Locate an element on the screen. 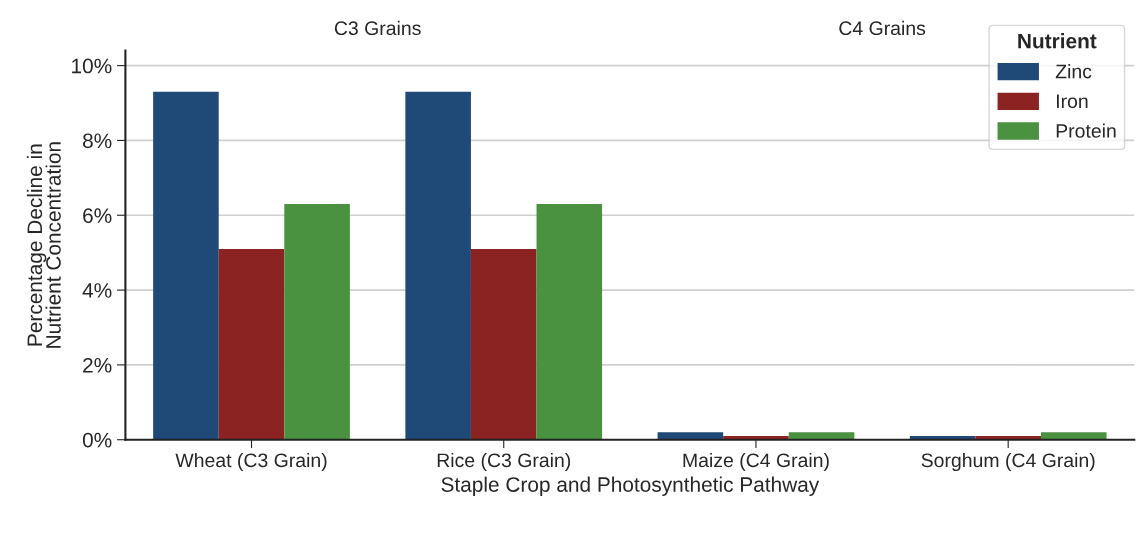  x-tick-label: Wheat (C3 Grain) is located at coordinates (251, 462).